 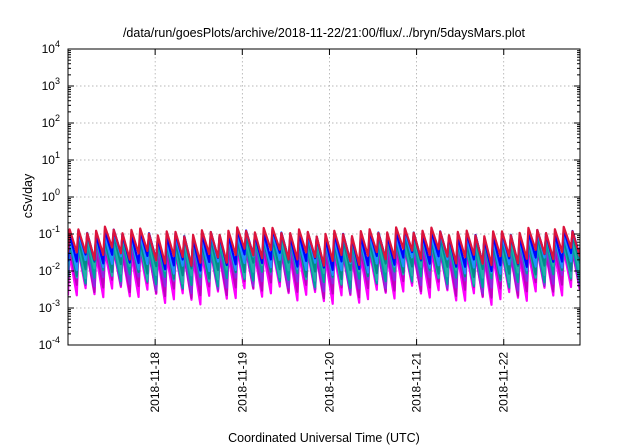 What do you see at coordinates (51, 158) in the screenshot?
I see `y-tick-label: 10¹` at bounding box center [51, 158].